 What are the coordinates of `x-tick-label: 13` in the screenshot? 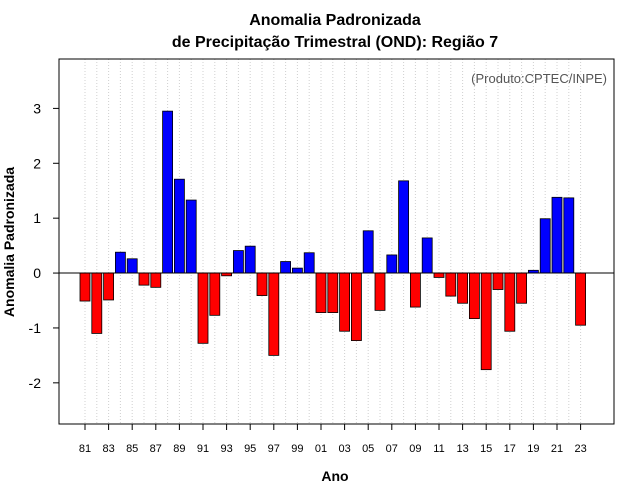 It's located at (462, 449).